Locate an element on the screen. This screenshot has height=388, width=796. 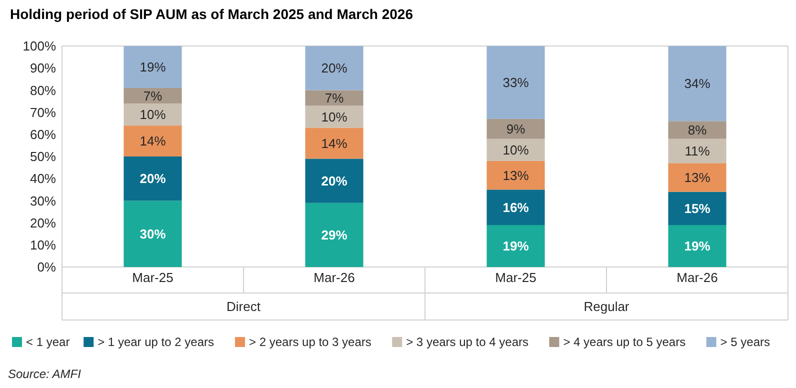
data-label: 11% is located at coordinates (697, 151).